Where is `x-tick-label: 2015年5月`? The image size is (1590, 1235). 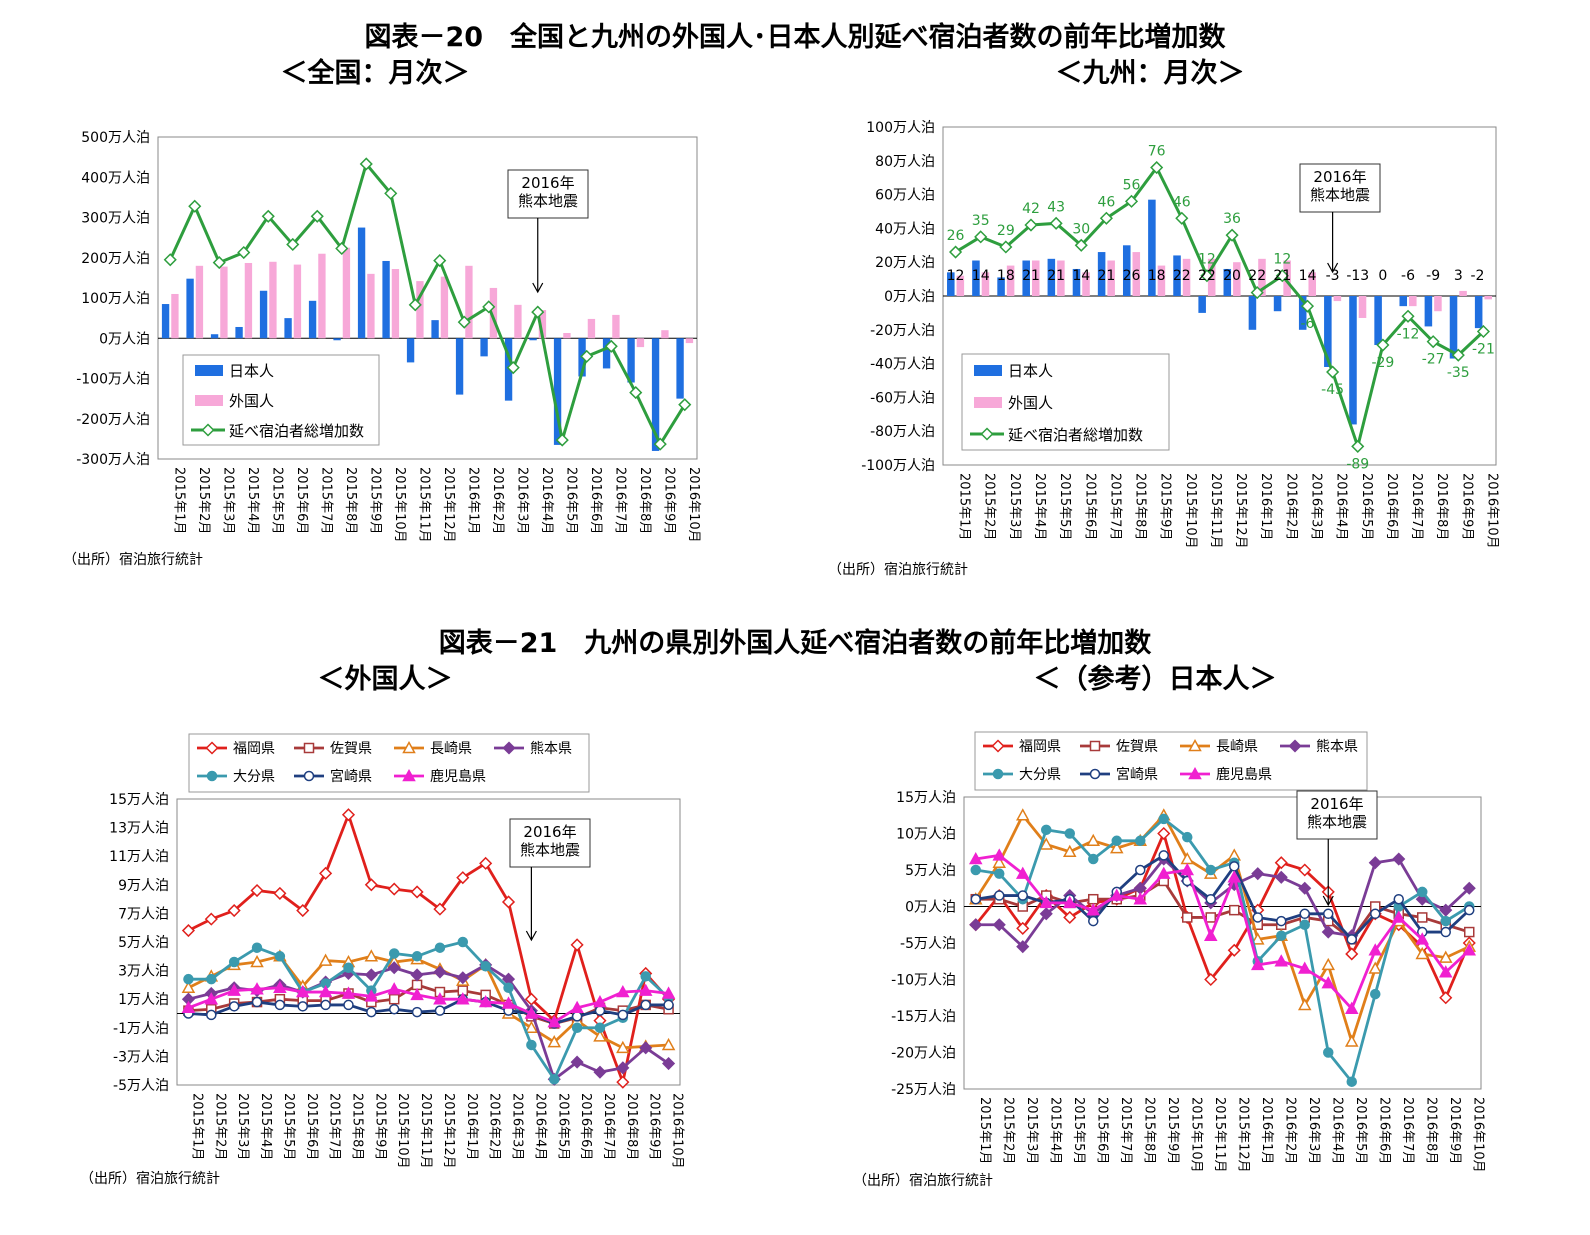
x-tick-label: 2015年5月 is located at coordinates (1064, 506).